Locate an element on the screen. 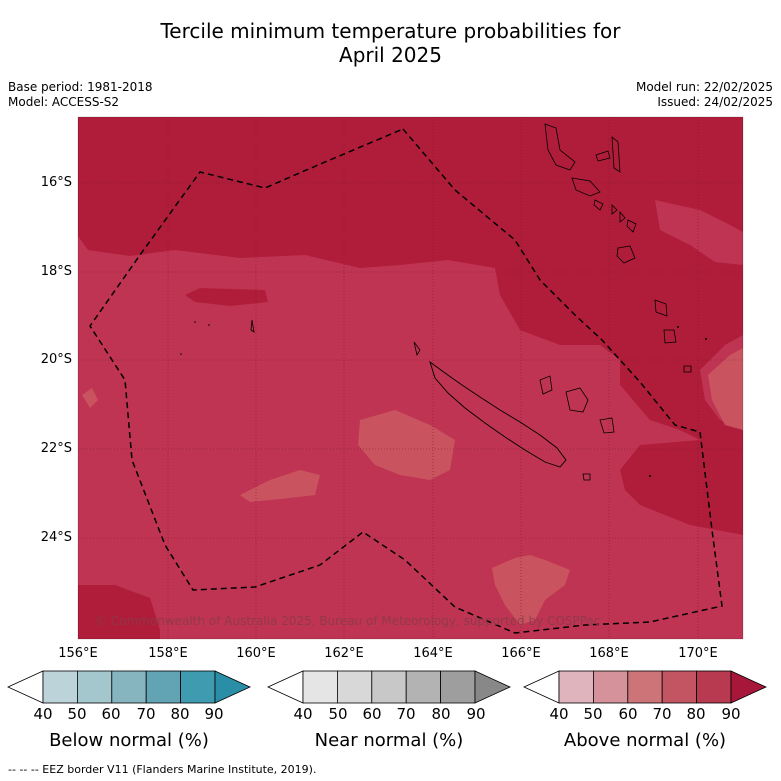 The width and height of the screenshot is (781, 781). tick-below-80: 80 is located at coordinates (180, 714).